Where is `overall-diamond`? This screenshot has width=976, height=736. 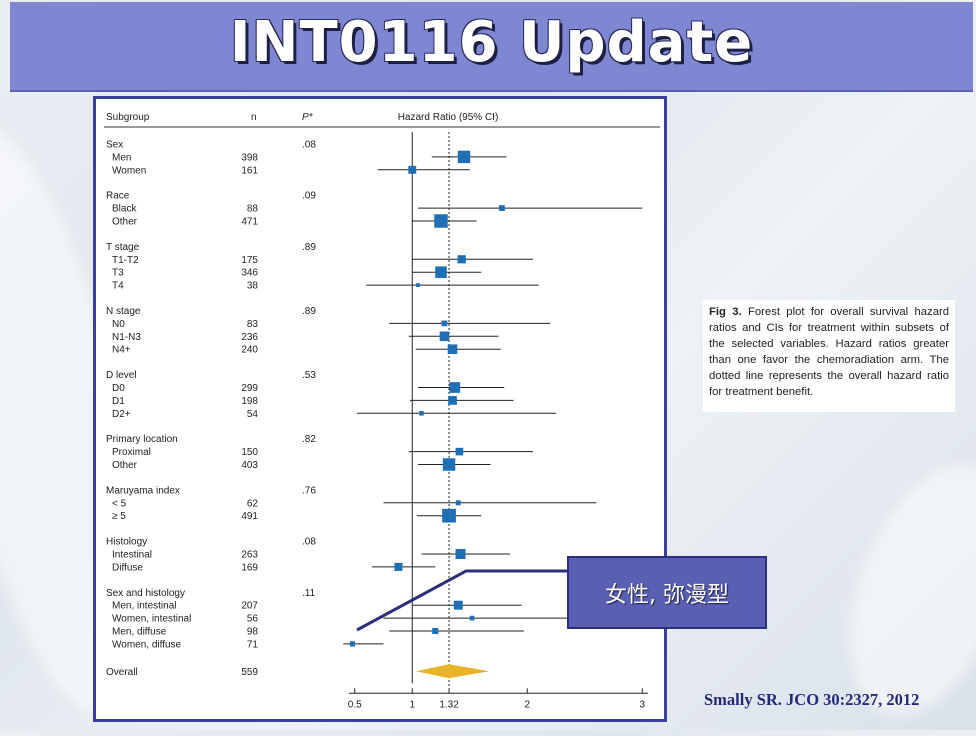 overall-diamond is located at coordinates (452, 671).